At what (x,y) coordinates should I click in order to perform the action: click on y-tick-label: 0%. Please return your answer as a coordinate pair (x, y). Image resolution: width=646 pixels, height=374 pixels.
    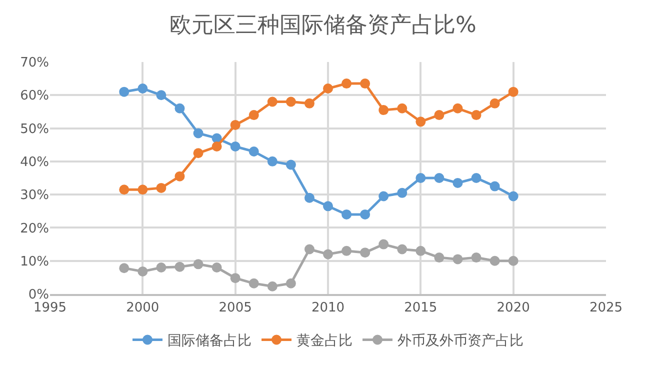
    Looking at the image, I should click on (38, 295).